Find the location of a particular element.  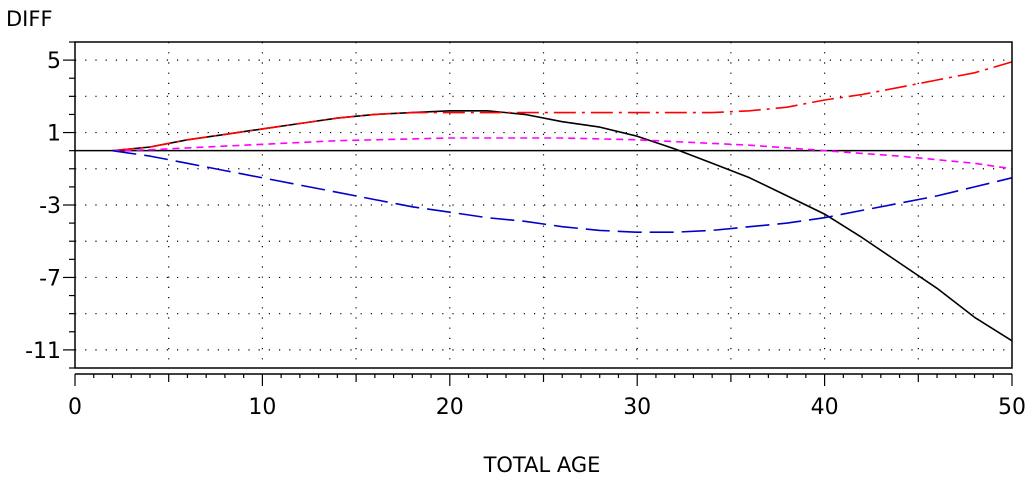

y-tick-label: 5 is located at coordinates (54, 61).